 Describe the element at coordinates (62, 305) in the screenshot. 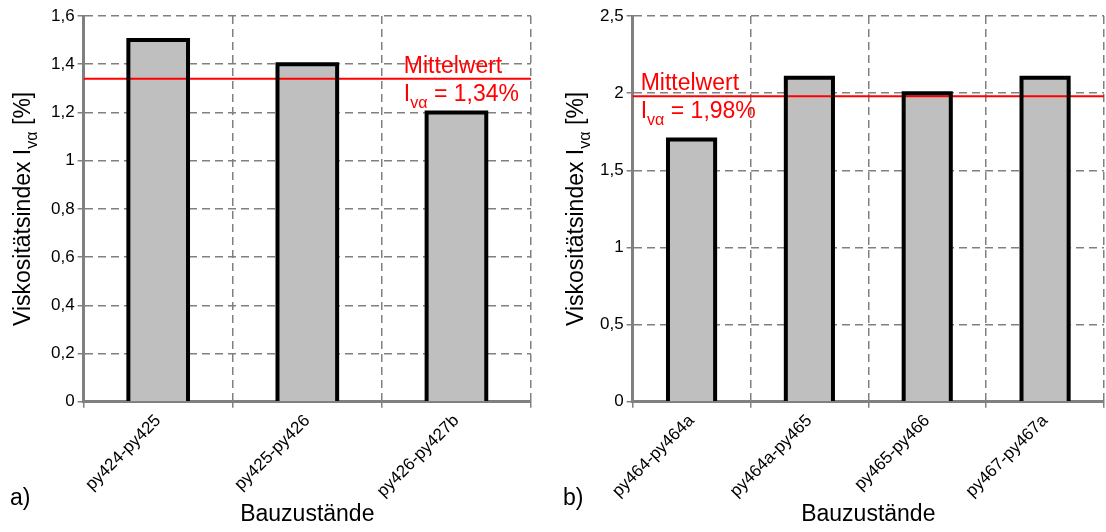

I see `y-tick-label: 0,4` at that location.